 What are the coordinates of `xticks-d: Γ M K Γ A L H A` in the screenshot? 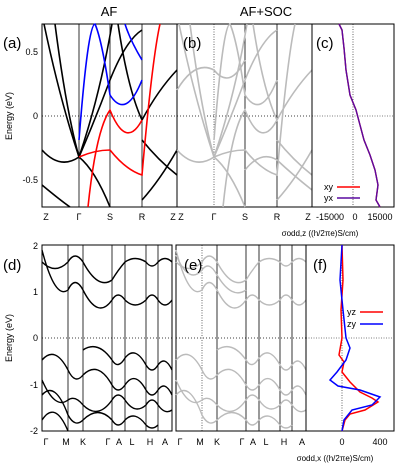 It's located at (106, 442).